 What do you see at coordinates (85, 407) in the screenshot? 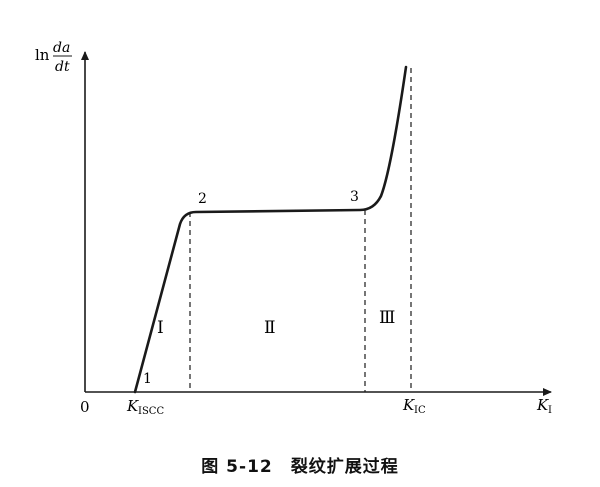
I see `origin-label: 0` at bounding box center [85, 407].